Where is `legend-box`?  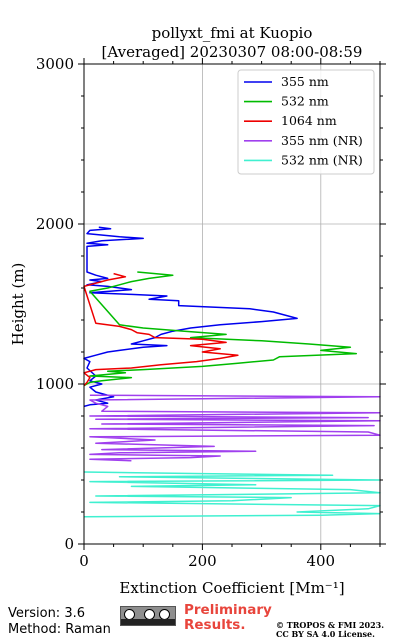
legend-box is located at coordinates (306, 122).